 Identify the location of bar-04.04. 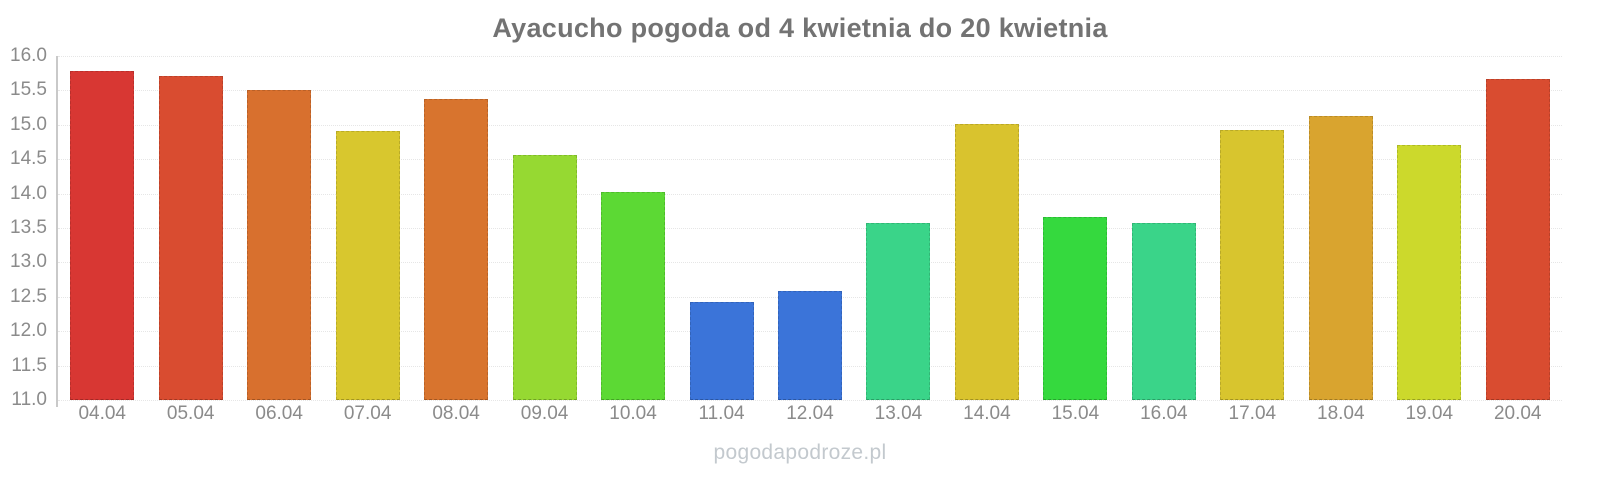
(102, 235).